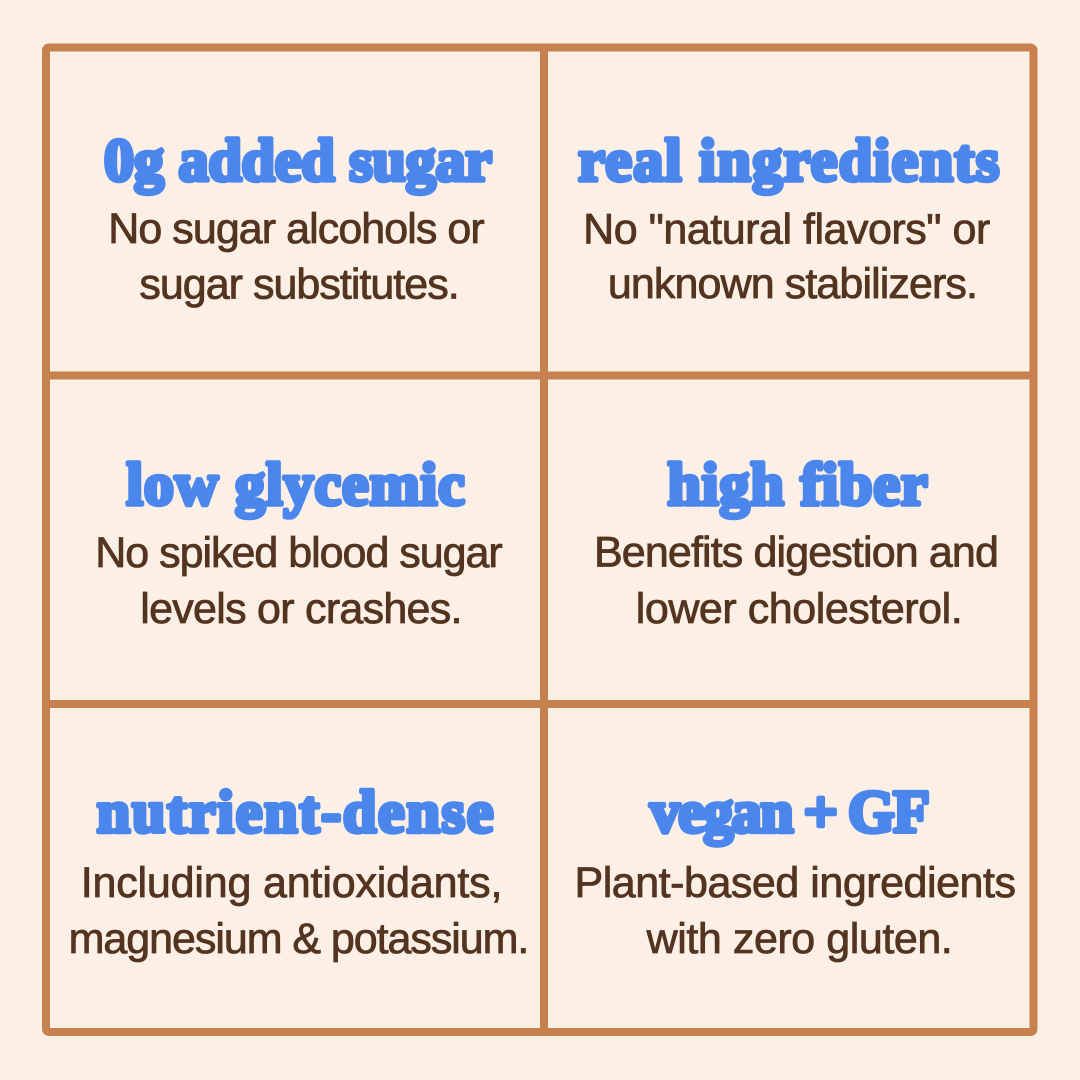  What do you see at coordinates (789, 812) in the screenshot?
I see `svg-text: vegan + GF` at bounding box center [789, 812].